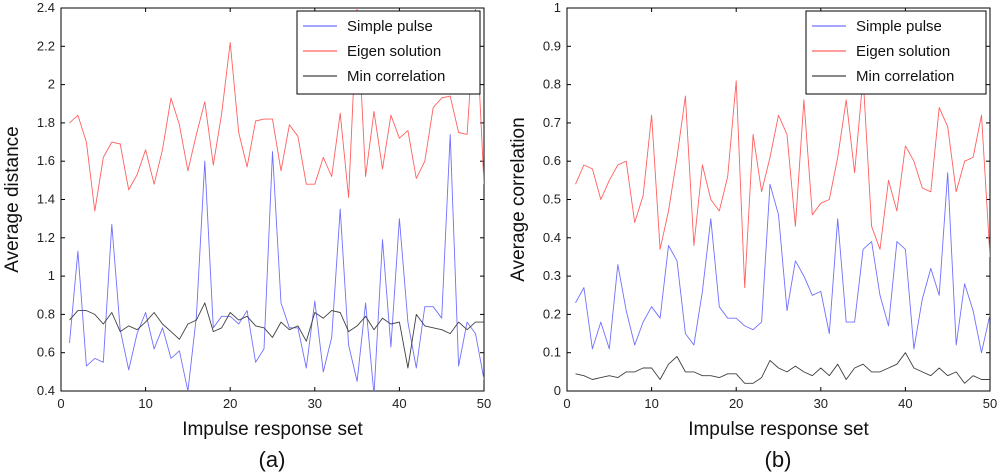 Image resolution: width=1000 pixels, height=473 pixels. I want to click on y-tick-label: 1.8, so click(46, 122).